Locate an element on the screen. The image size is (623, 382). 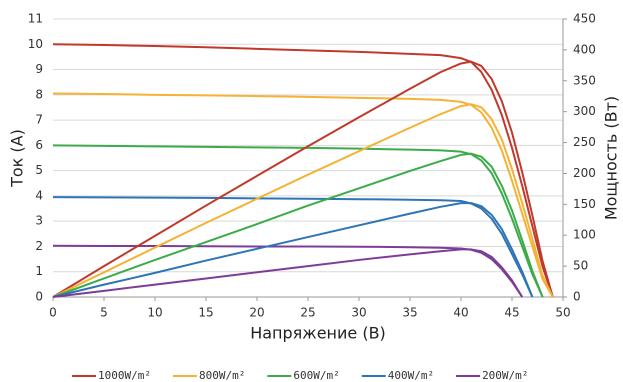
legend-label: 800W/m² is located at coordinates (222, 375).